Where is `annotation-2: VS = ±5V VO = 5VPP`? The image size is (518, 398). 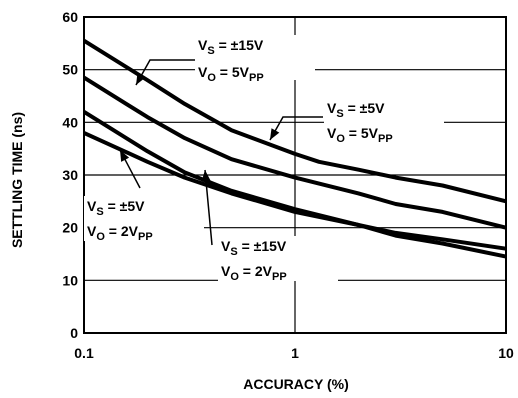
annotation-2: VS = ±5V VO = 5VPP is located at coordinates (384, 121).